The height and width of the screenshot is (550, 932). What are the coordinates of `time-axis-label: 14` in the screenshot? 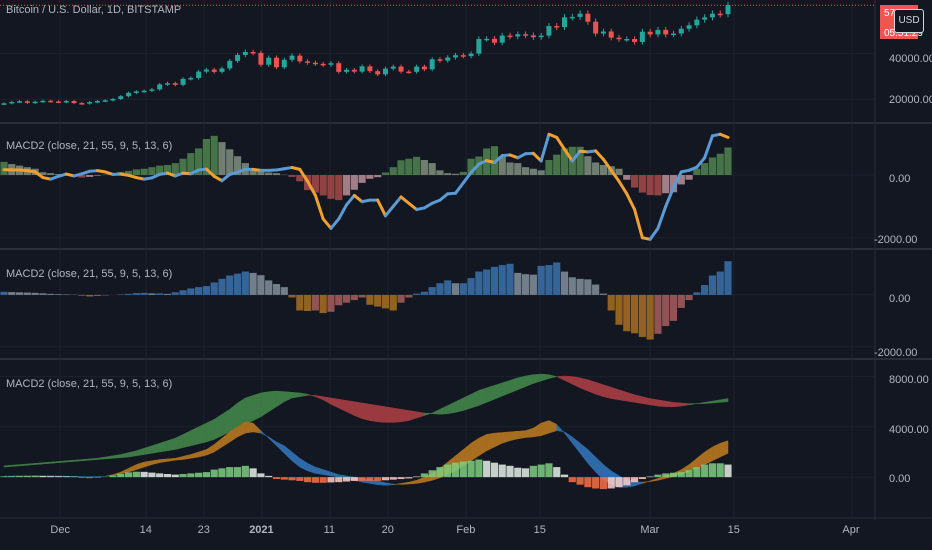 It's located at (145, 530).